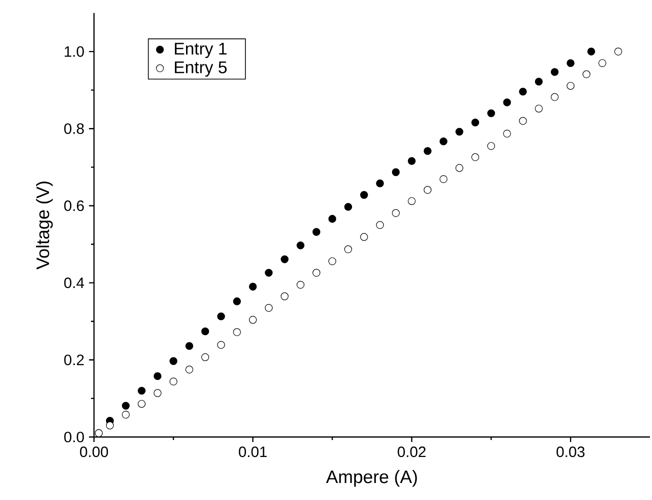 Image resolution: width=652 pixels, height=500 pixels. I want to click on x-axis-title: Ampere (A), so click(371, 478).